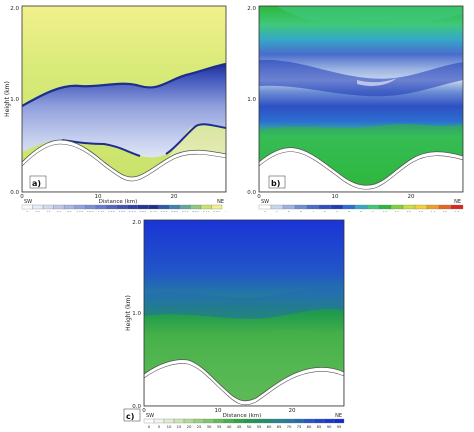 The height and width of the screenshot is (432, 474). Describe the element at coordinates (91, 211) in the screenshot. I see `colorbar-label: 120` at that location.